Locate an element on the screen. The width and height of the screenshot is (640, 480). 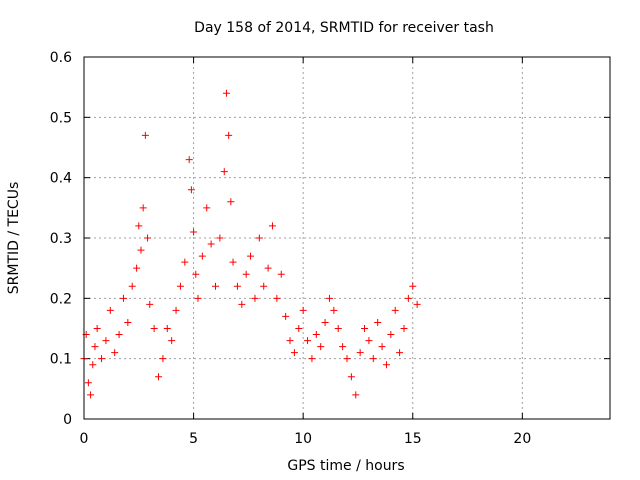
x-tick-label: 15 is located at coordinates (413, 439).